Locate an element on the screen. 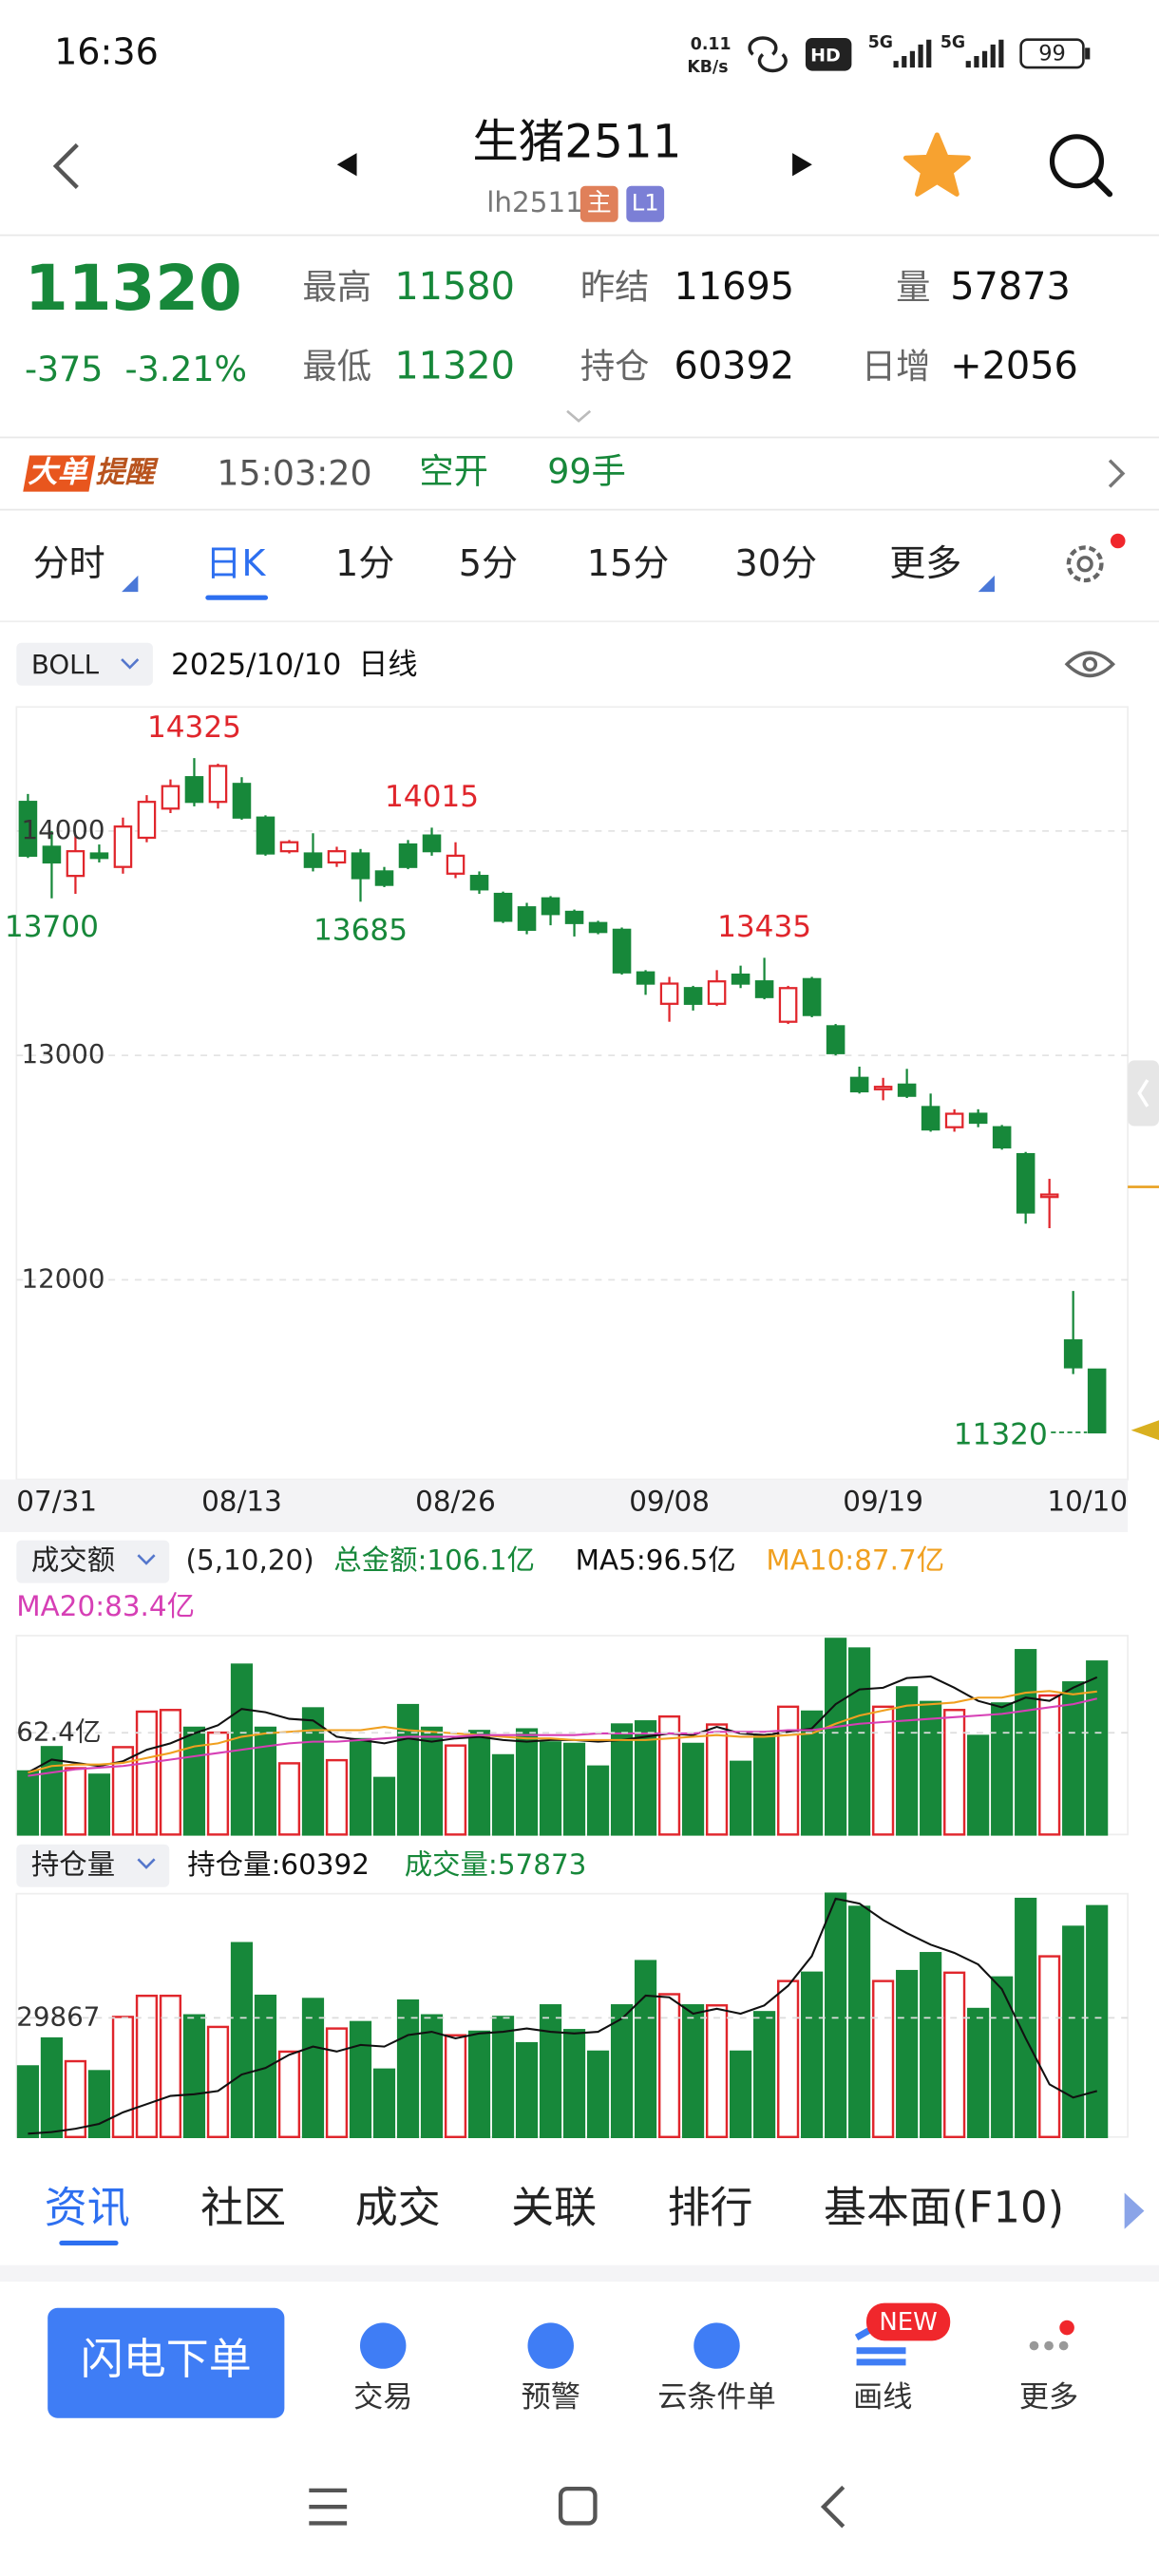 The width and height of the screenshot is (1159, 2576). field-value: 11320 is located at coordinates (454, 366).